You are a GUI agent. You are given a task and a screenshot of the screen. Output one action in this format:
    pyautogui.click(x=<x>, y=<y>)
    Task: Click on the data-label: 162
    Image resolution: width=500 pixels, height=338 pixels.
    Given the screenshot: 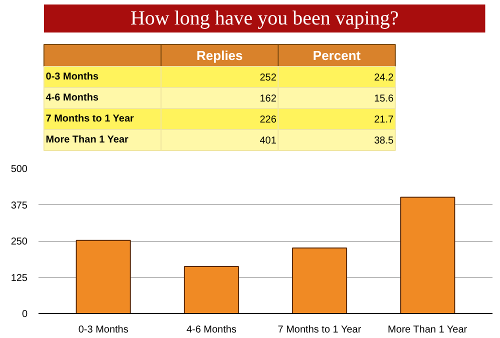 What is the action you would take?
    pyautogui.click(x=268, y=99)
    